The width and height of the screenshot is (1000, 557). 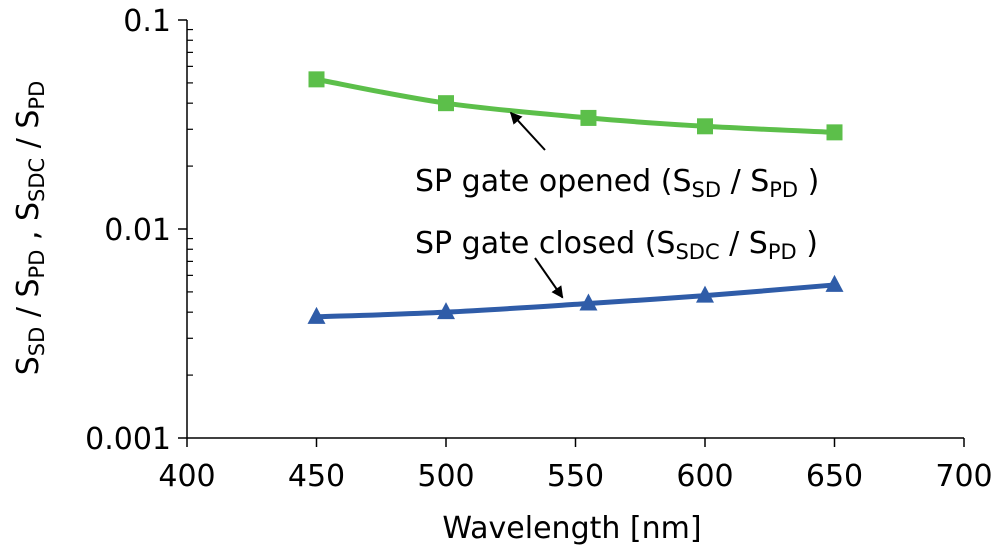 What do you see at coordinates (137, 230) in the screenshot?
I see `y-tick-label: 0.01` at bounding box center [137, 230].